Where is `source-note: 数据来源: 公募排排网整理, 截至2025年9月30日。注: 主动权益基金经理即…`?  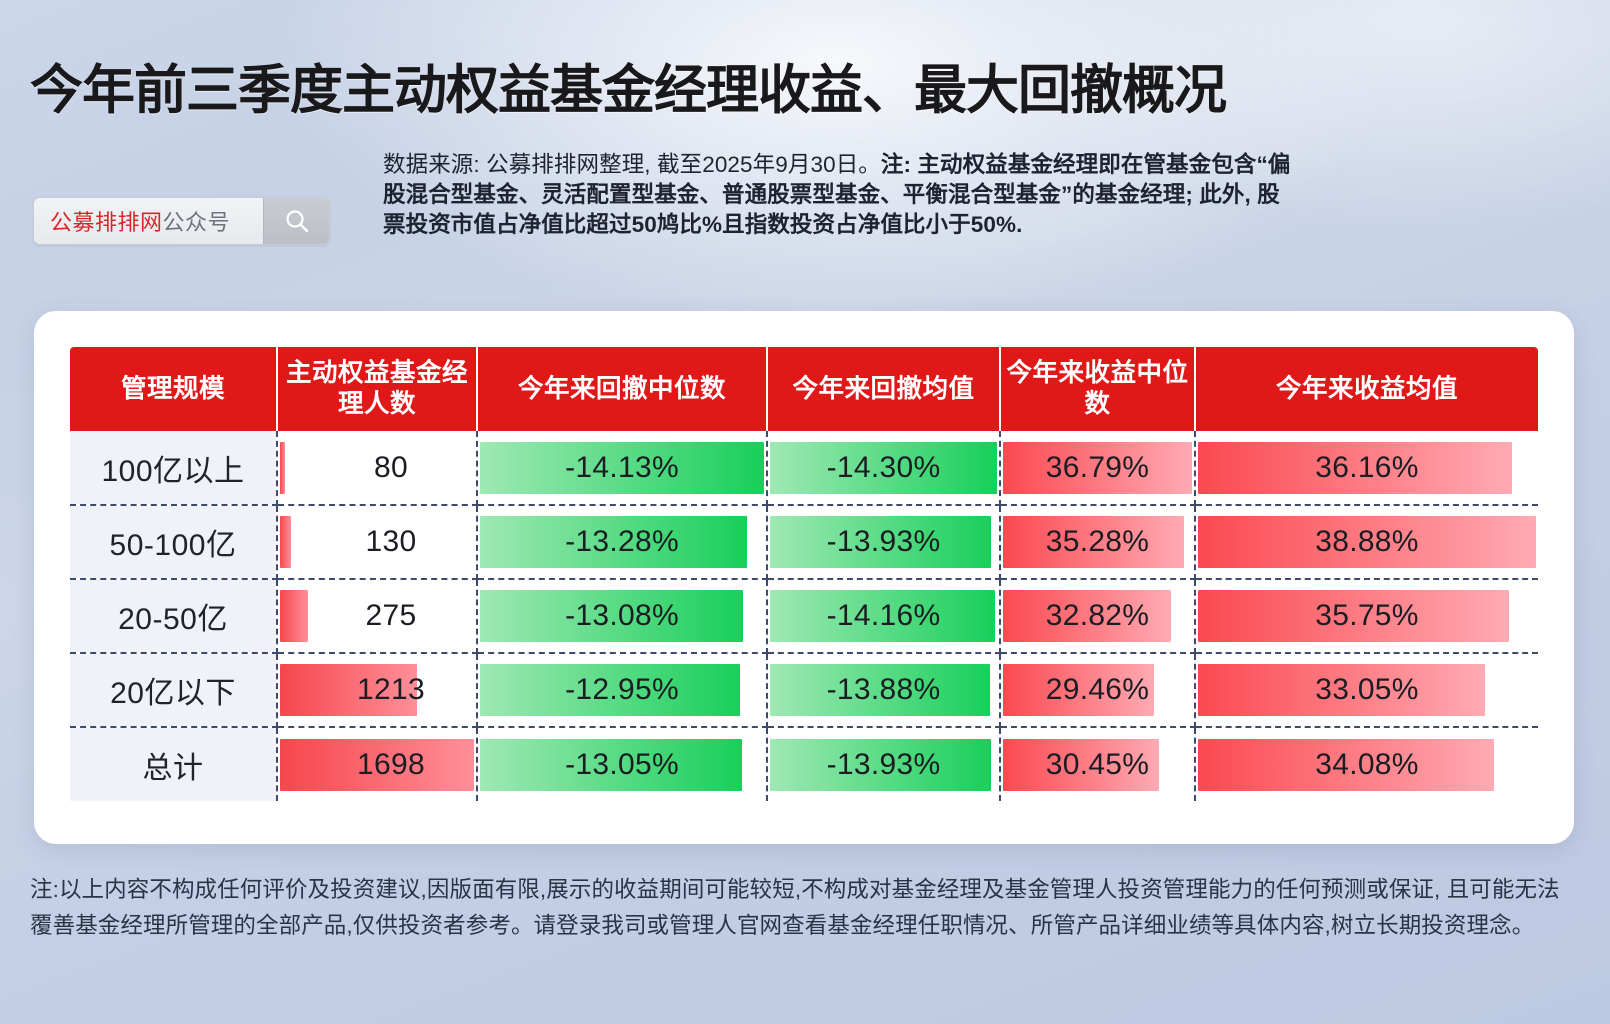
source-note: 数据来源: 公募排排网整理, 截至2025年9月30日。注: 主动权益基金经理即… is located at coordinates (838, 195).